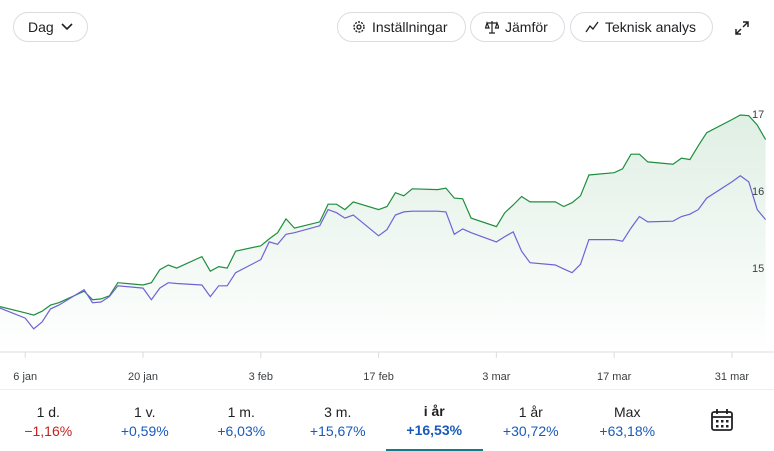 This screenshot has width=774, height=451. What do you see at coordinates (359, 27) in the screenshot?
I see `gear-icon` at bounding box center [359, 27].